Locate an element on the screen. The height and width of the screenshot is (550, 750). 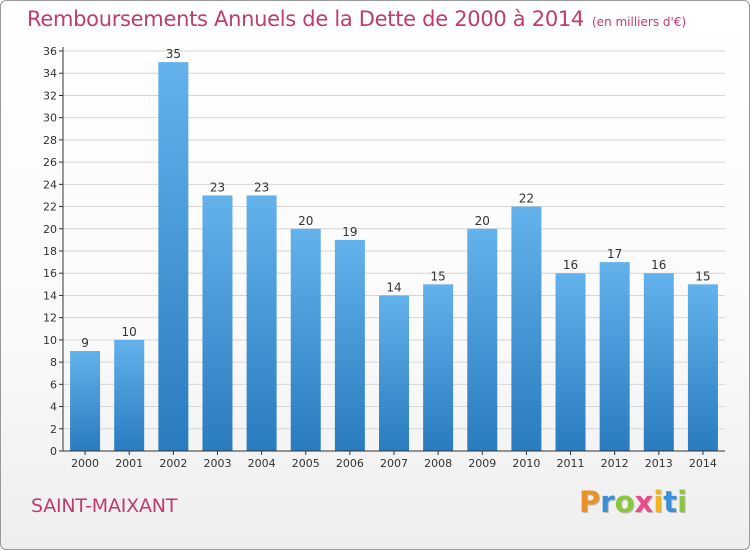
x-tick-label: 2000 is located at coordinates (85, 463).